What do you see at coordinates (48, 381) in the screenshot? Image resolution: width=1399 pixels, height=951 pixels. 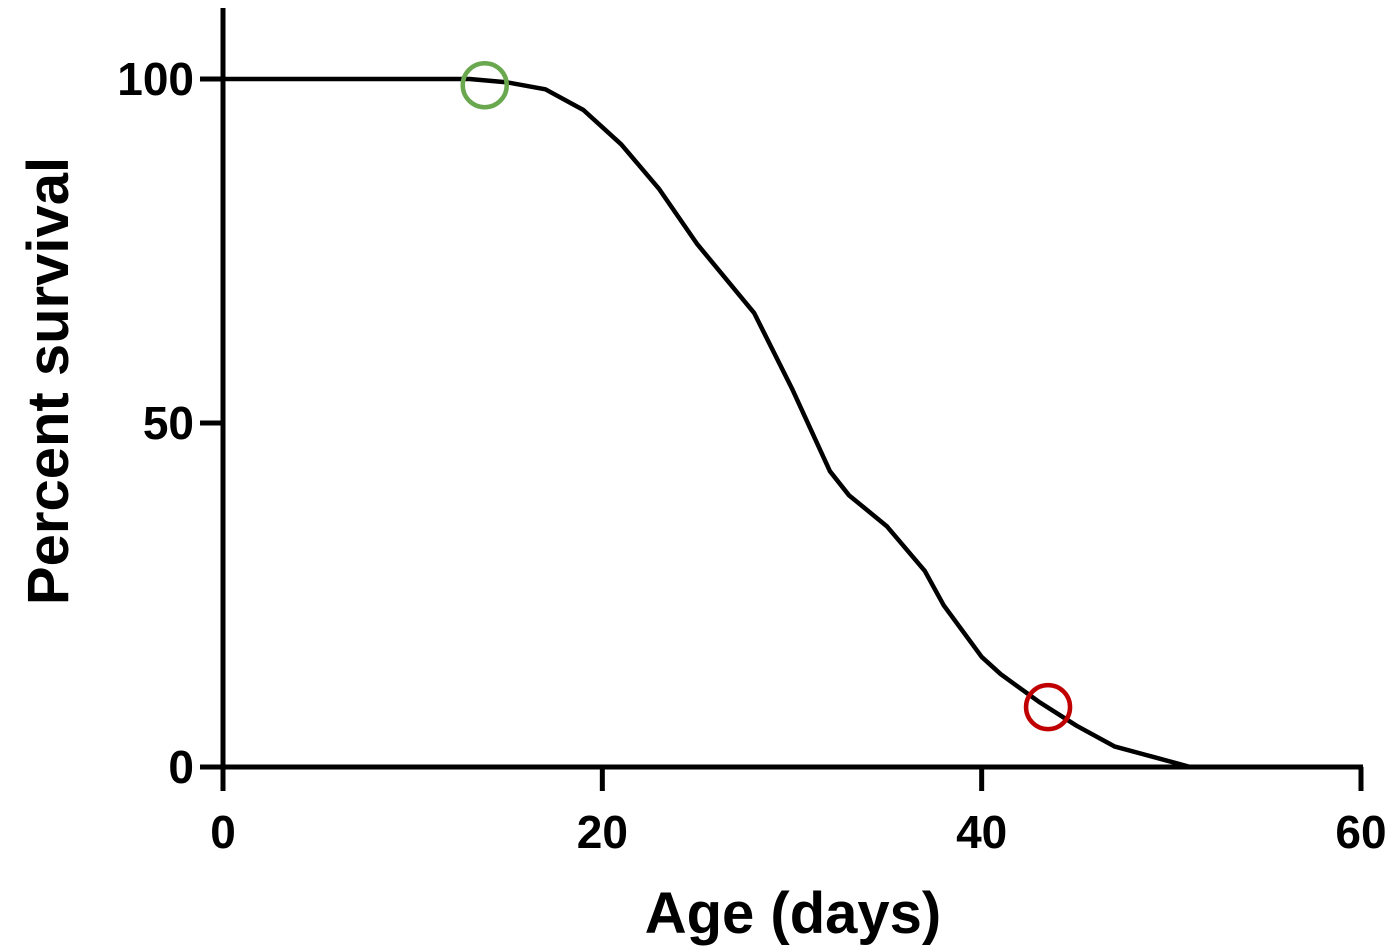 I see `y-axis-title: Percent survival` at bounding box center [48, 381].